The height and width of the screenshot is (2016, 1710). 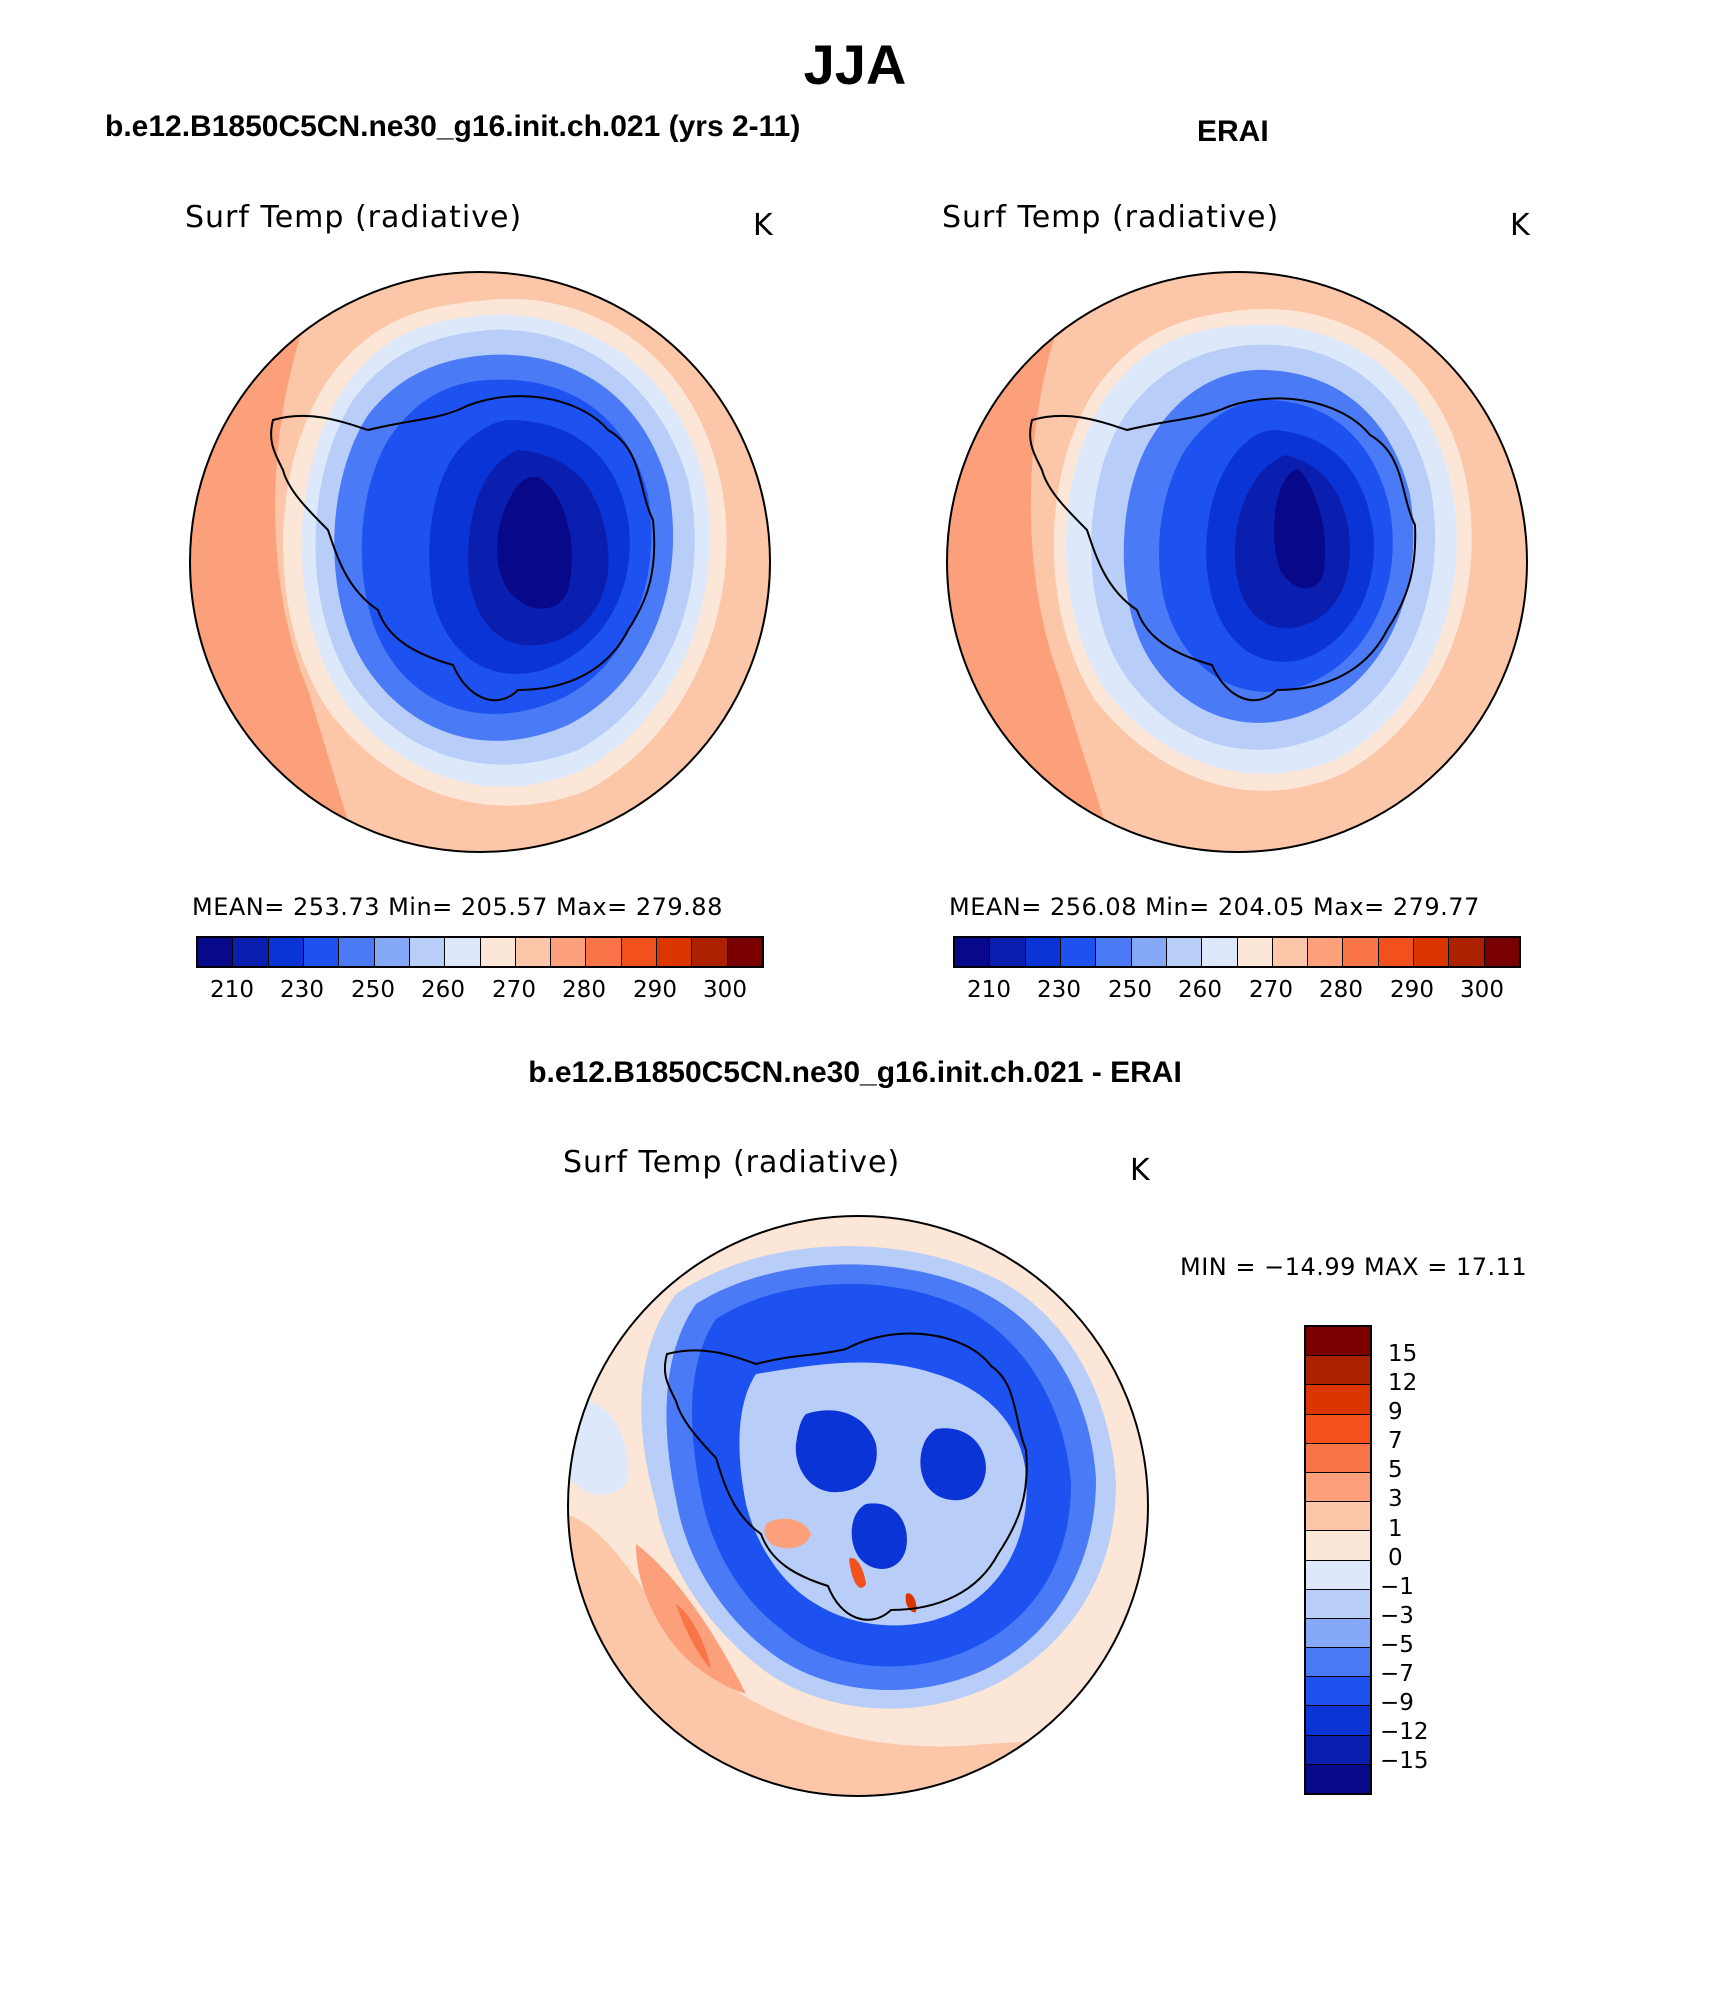 I want to click on panel1-units-label: K, so click(x=763, y=225).